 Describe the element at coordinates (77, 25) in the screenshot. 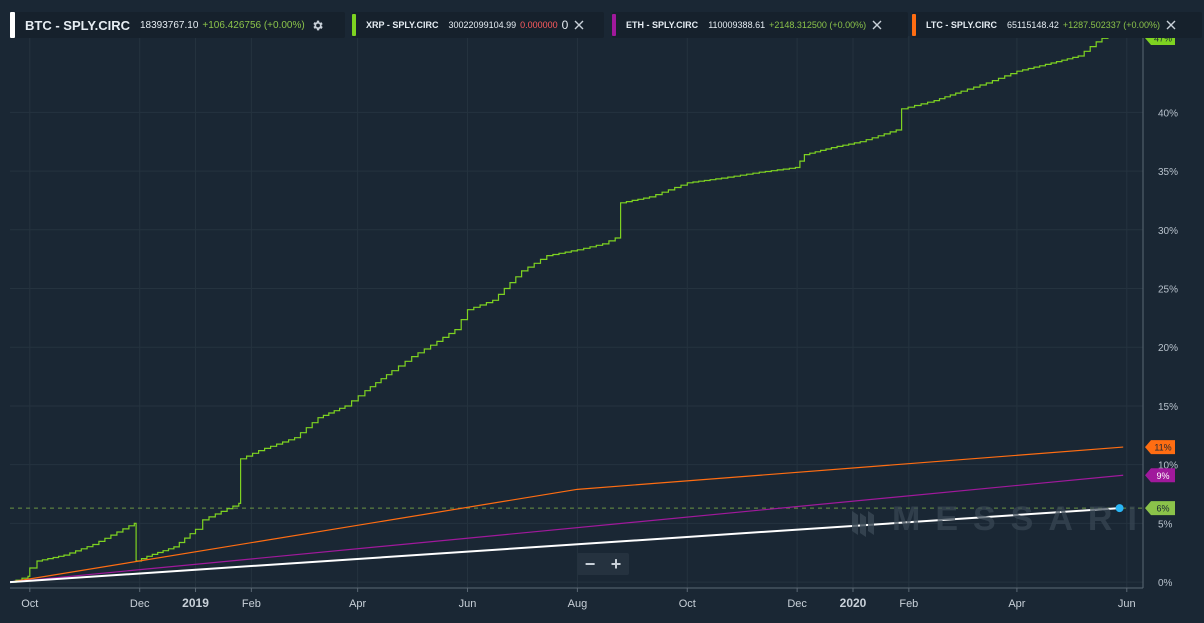

I see `legend-btc-name: BTC - SPLY.CIRC` at that location.